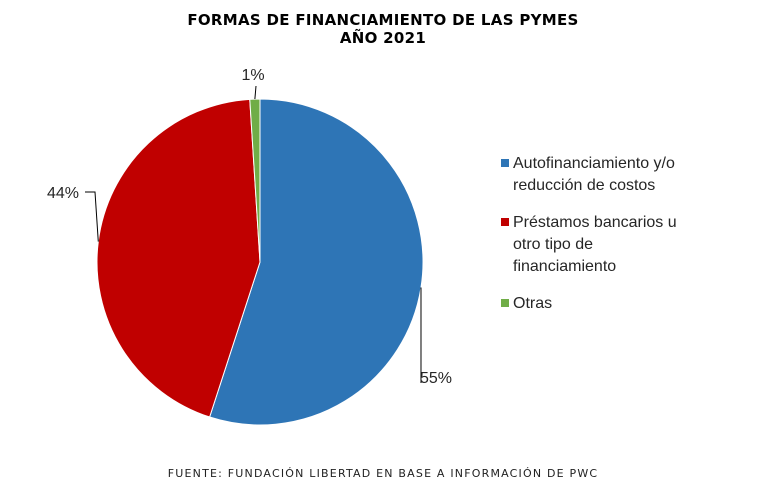 This screenshot has width=766, height=490. What do you see at coordinates (505, 222) in the screenshot?
I see `legend-swatch-prestamos` at bounding box center [505, 222].